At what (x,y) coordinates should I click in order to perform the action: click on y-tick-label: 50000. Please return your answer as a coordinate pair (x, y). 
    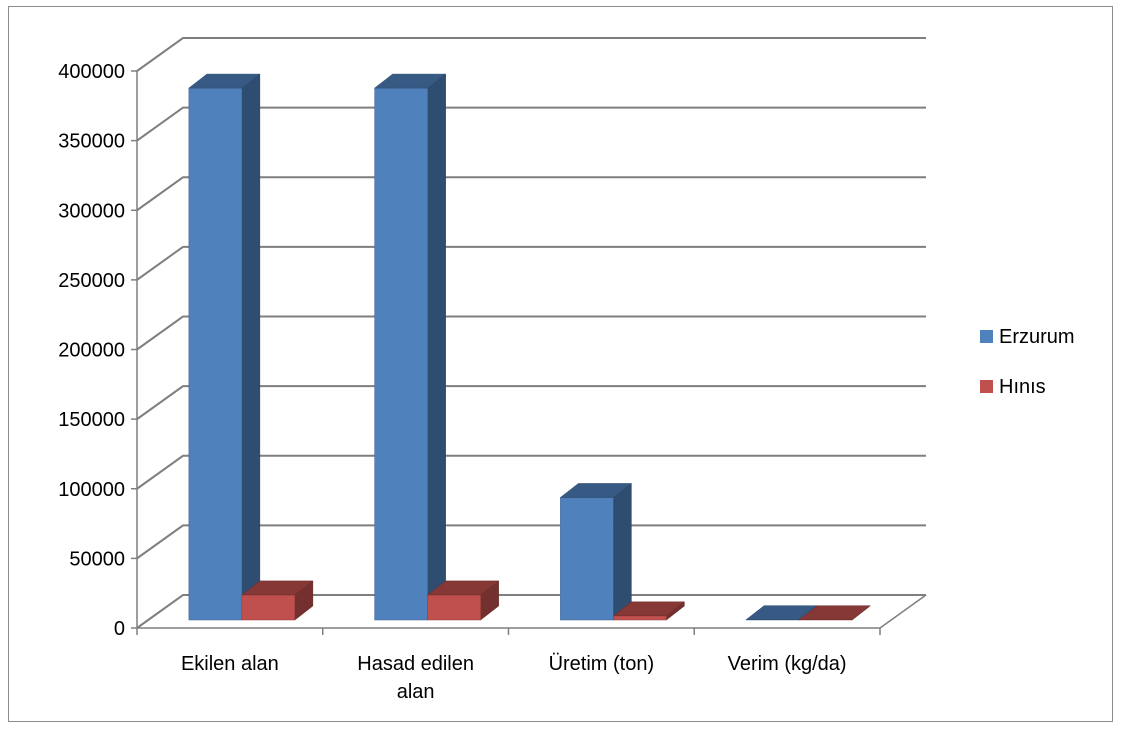
    Looking at the image, I should click on (97, 559).